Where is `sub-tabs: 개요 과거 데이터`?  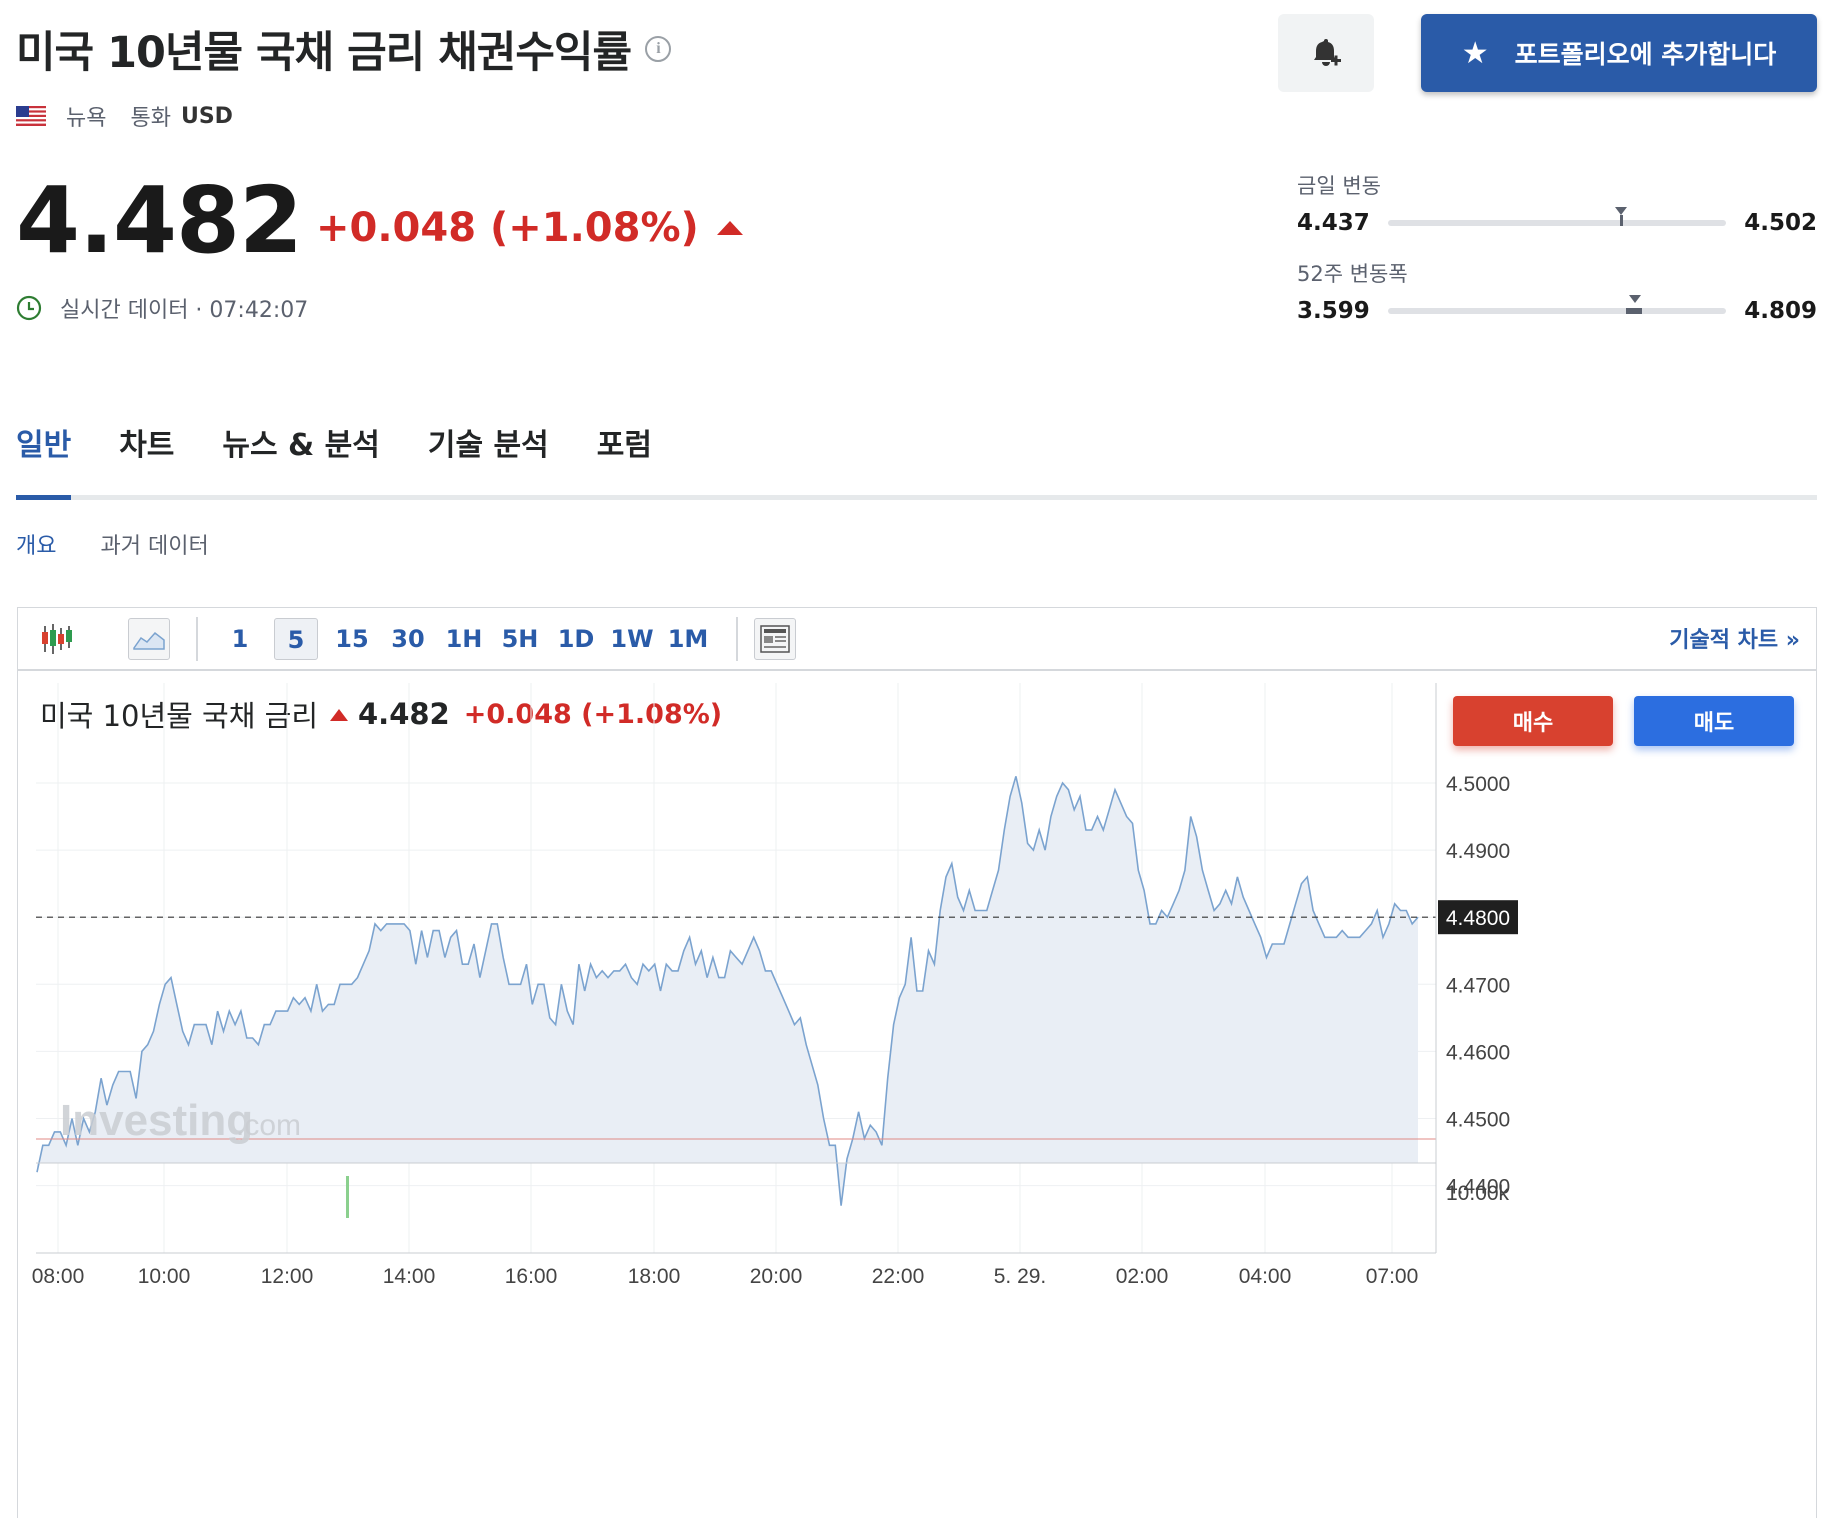 sub-tabs: 개요 과거 데이터 is located at coordinates (134, 544).